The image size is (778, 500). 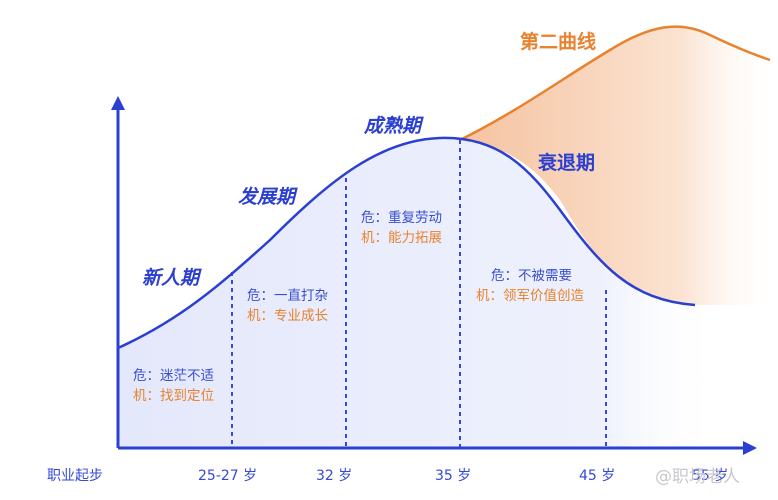 I want to click on watermark: @职场老人, so click(x=697, y=477).